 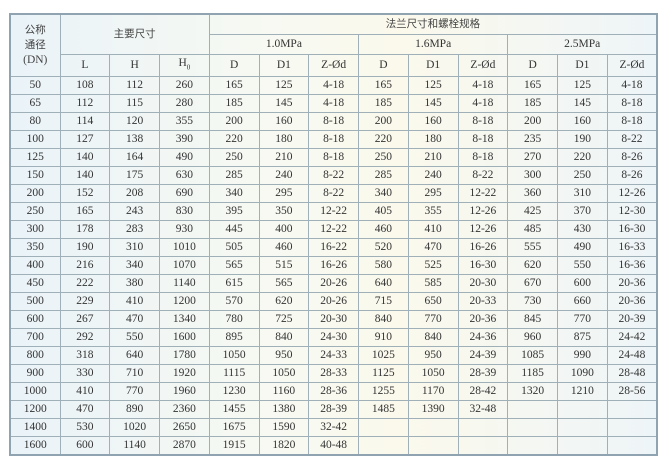 I want to click on table-cell: 1050, so click(x=284, y=374).